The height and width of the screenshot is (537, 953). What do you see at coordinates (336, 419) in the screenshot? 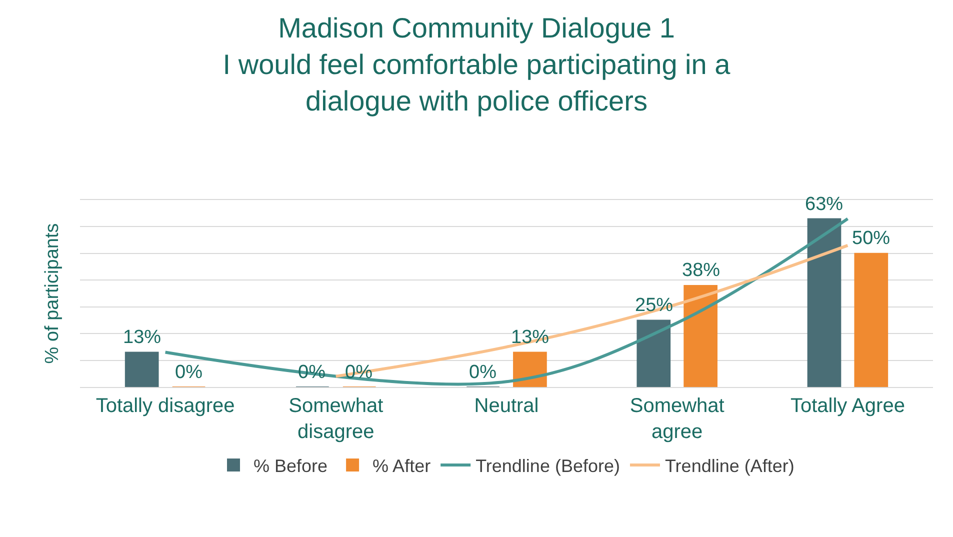
I see `x-tick-label: Somewhat disagree` at bounding box center [336, 419].